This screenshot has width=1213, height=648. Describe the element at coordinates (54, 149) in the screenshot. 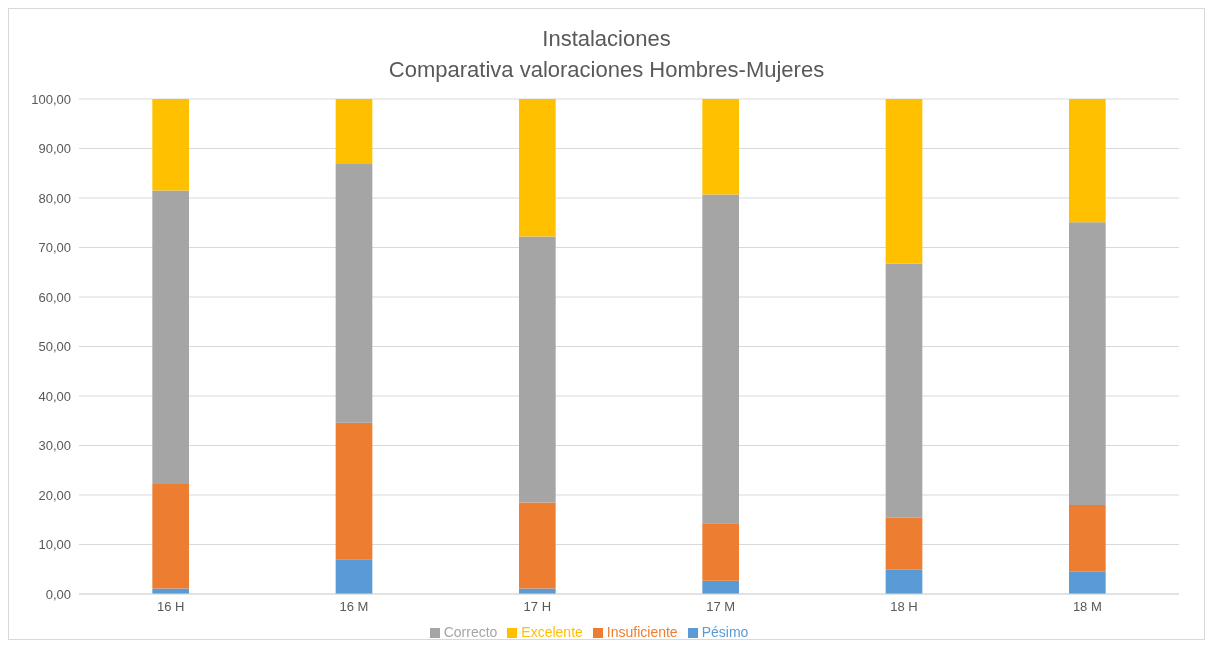

I see `y-tick-label: 90,00` at that location.